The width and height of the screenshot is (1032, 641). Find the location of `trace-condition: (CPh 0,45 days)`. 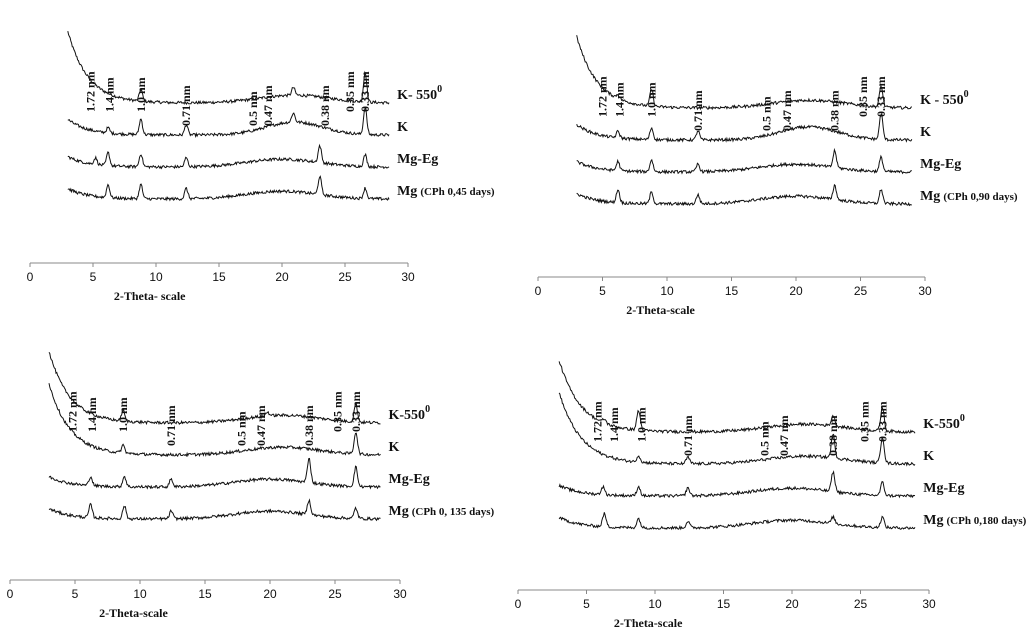

trace-condition: (CPh 0,45 days) is located at coordinates (457, 192).